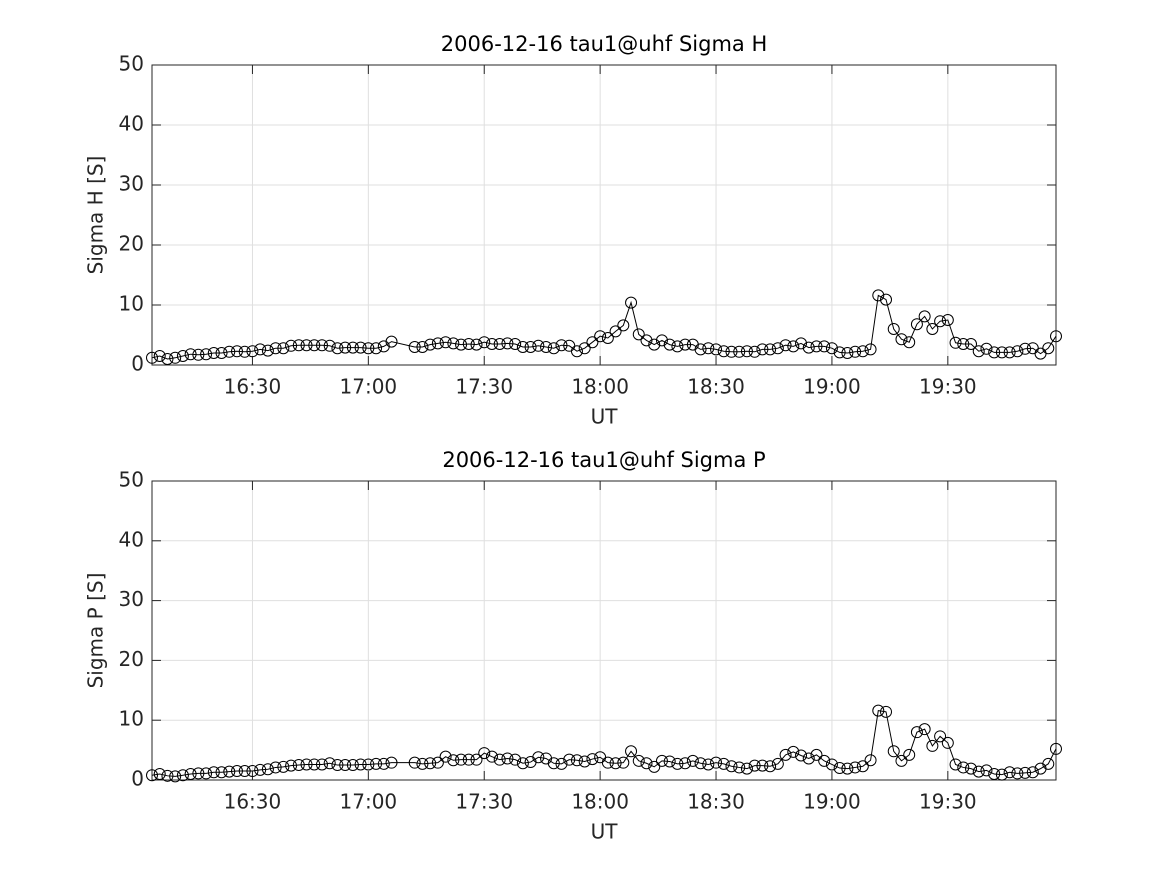 This screenshot has height=875, width=1167. I want to click on x-tick-label: 18:30, so click(716, 387).